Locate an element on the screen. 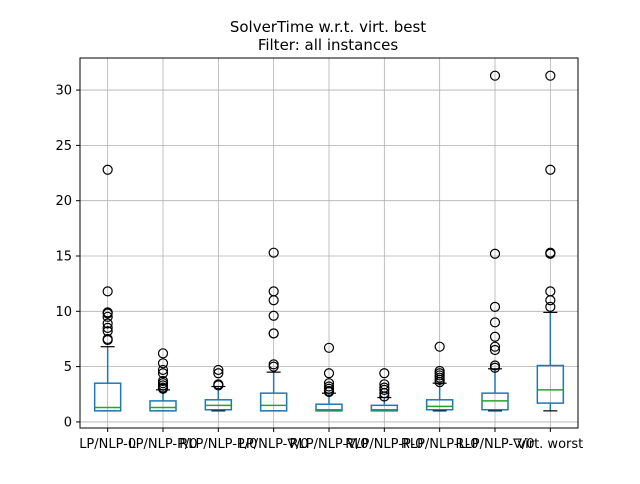 Image resolution: width=640 pixels, height=484 pixels. y-tick-label: 20 is located at coordinates (63, 201).